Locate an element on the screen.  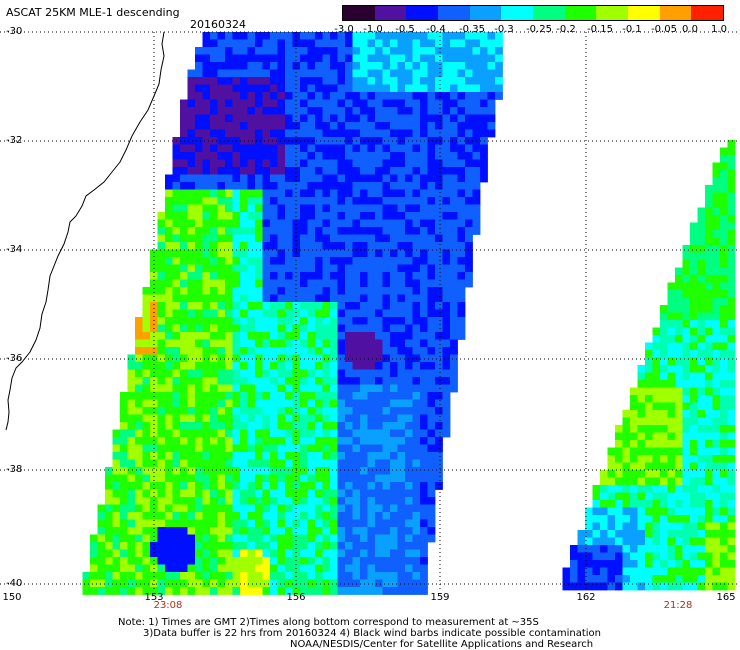
longitude-label: 156 is located at coordinates (296, 597).